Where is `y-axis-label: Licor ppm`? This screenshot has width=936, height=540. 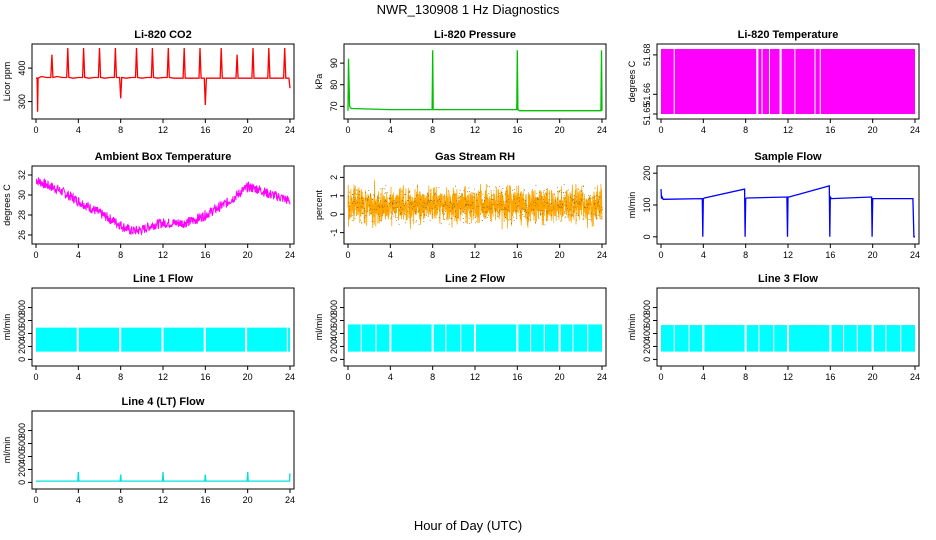 y-axis-label: Licor ppm is located at coordinates (7, 82).